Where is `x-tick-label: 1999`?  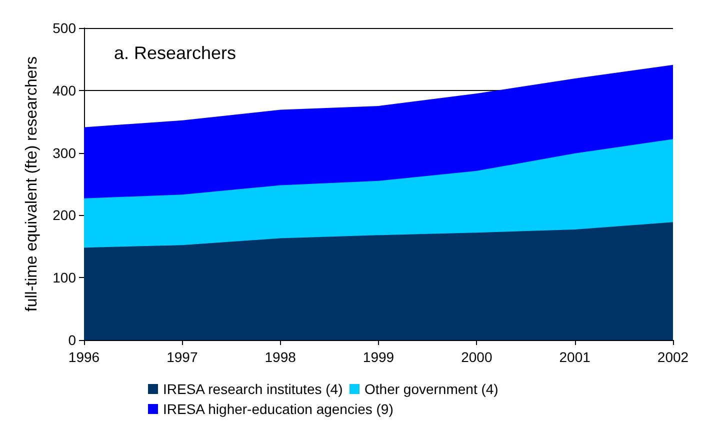 x-tick-label: 1999 is located at coordinates (378, 357).